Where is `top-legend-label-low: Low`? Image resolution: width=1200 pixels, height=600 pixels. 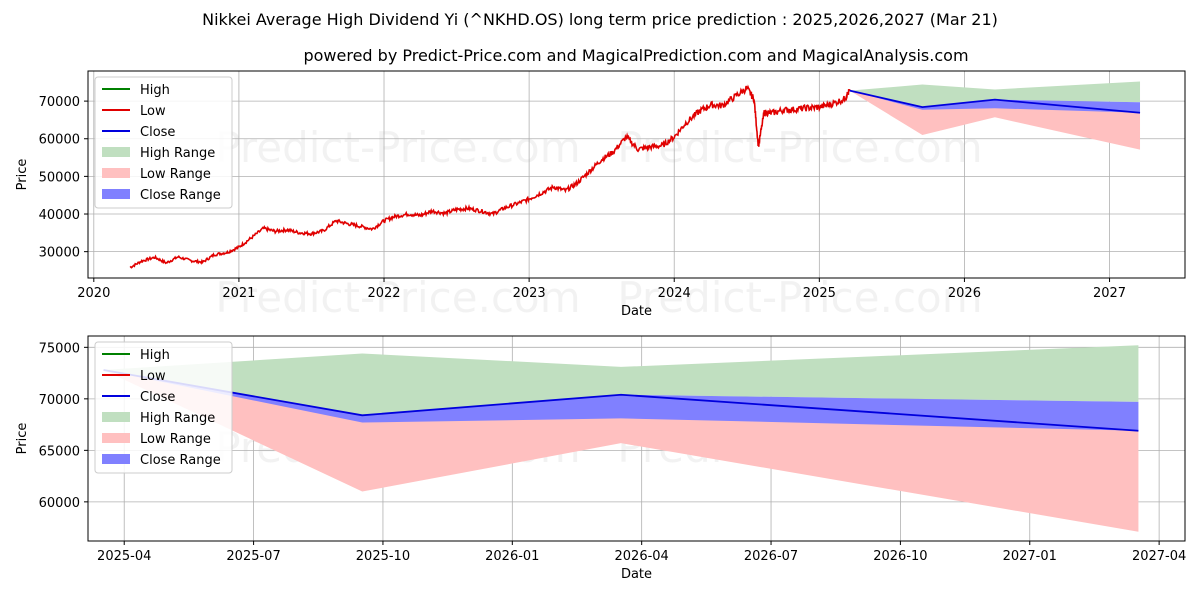
top-legend-label-low: Low is located at coordinates (153, 111).